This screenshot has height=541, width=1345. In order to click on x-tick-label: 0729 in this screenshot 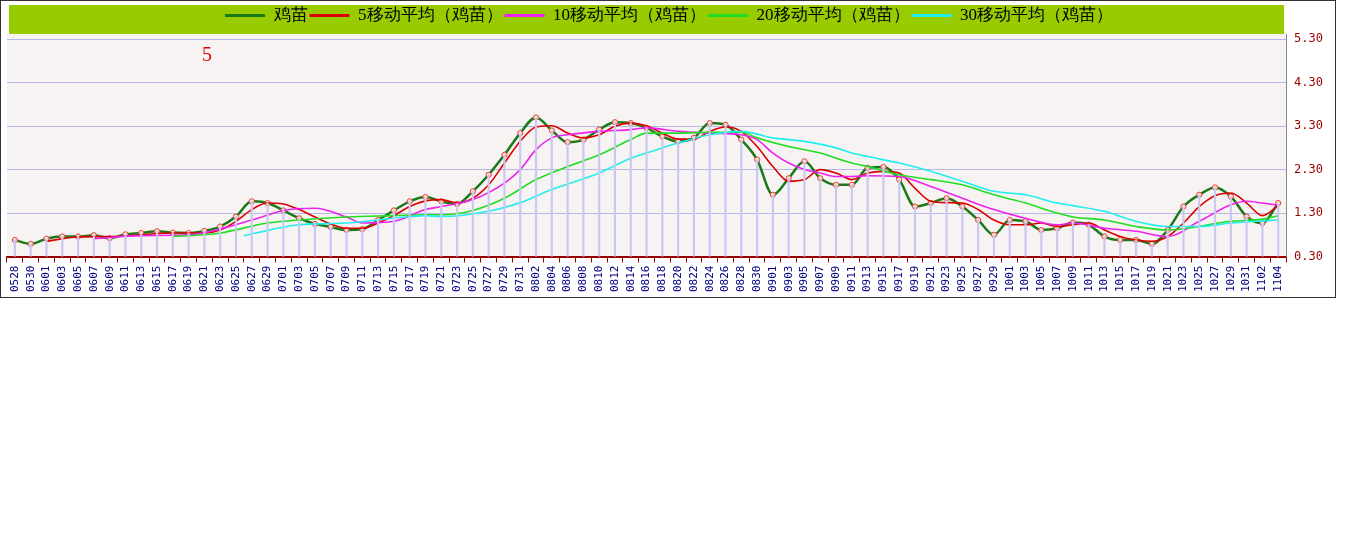, I will do `click(504, 279)`.